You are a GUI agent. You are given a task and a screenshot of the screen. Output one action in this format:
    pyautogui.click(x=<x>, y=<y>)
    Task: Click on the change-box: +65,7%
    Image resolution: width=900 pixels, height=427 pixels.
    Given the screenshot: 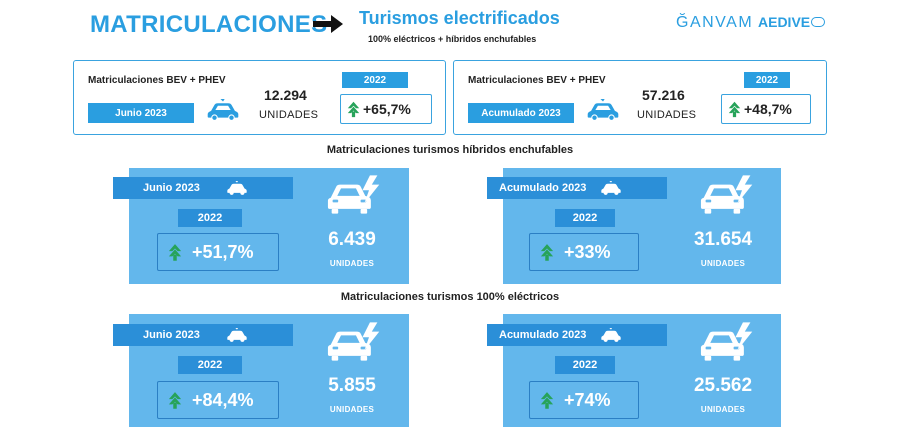 What is the action you would take?
    pyautogui.click(x=386, y=109)
    